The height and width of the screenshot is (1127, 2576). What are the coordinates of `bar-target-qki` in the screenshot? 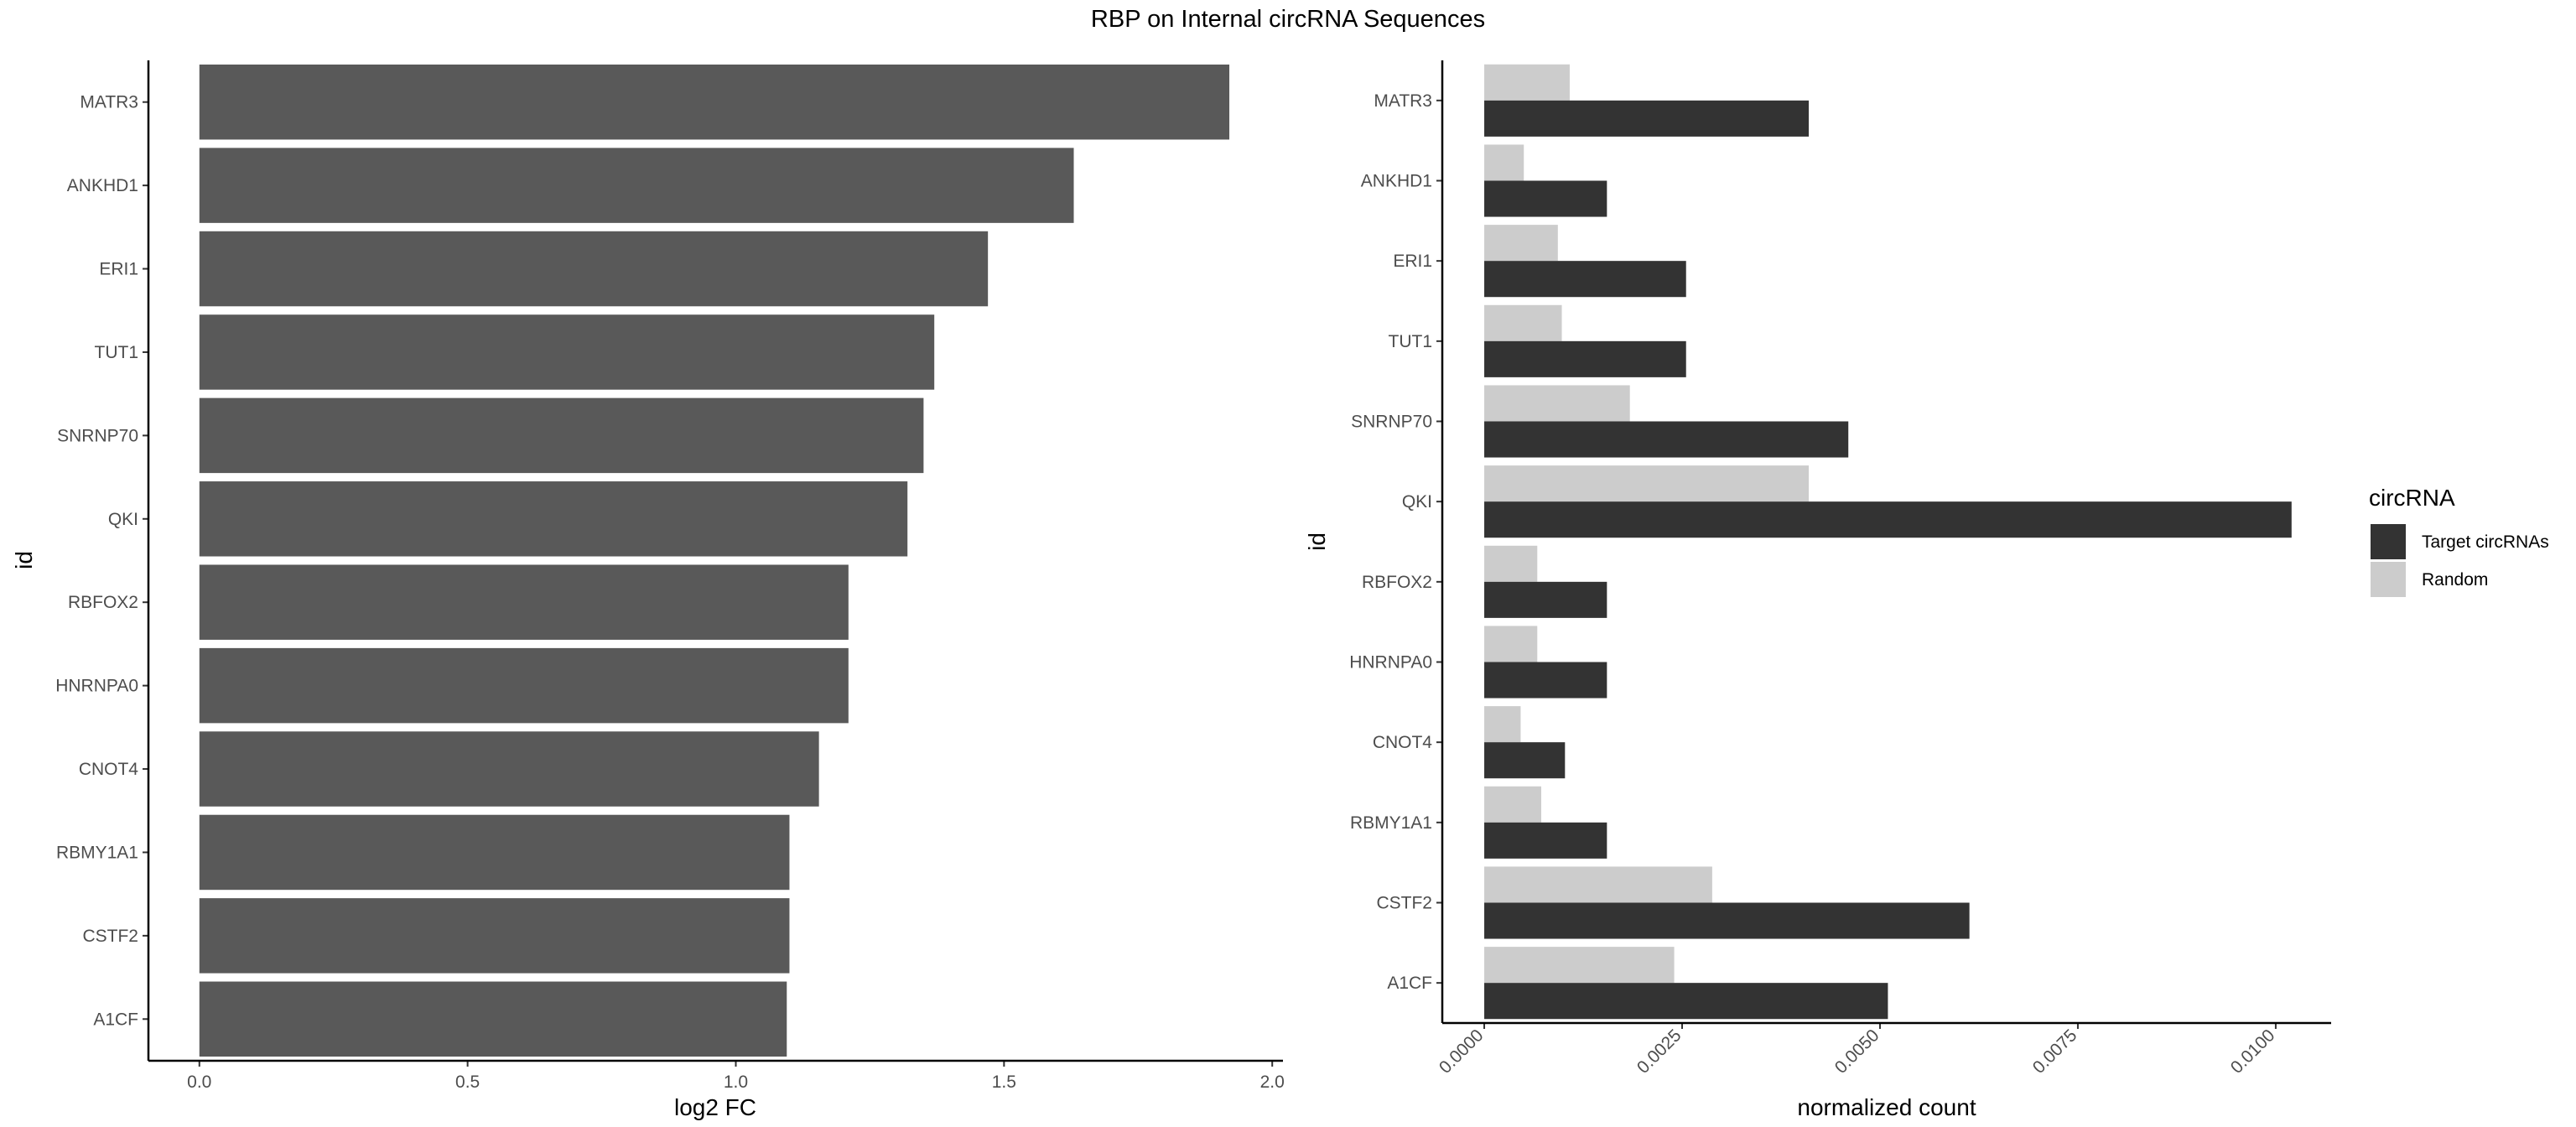 It's located at (1888, 519).